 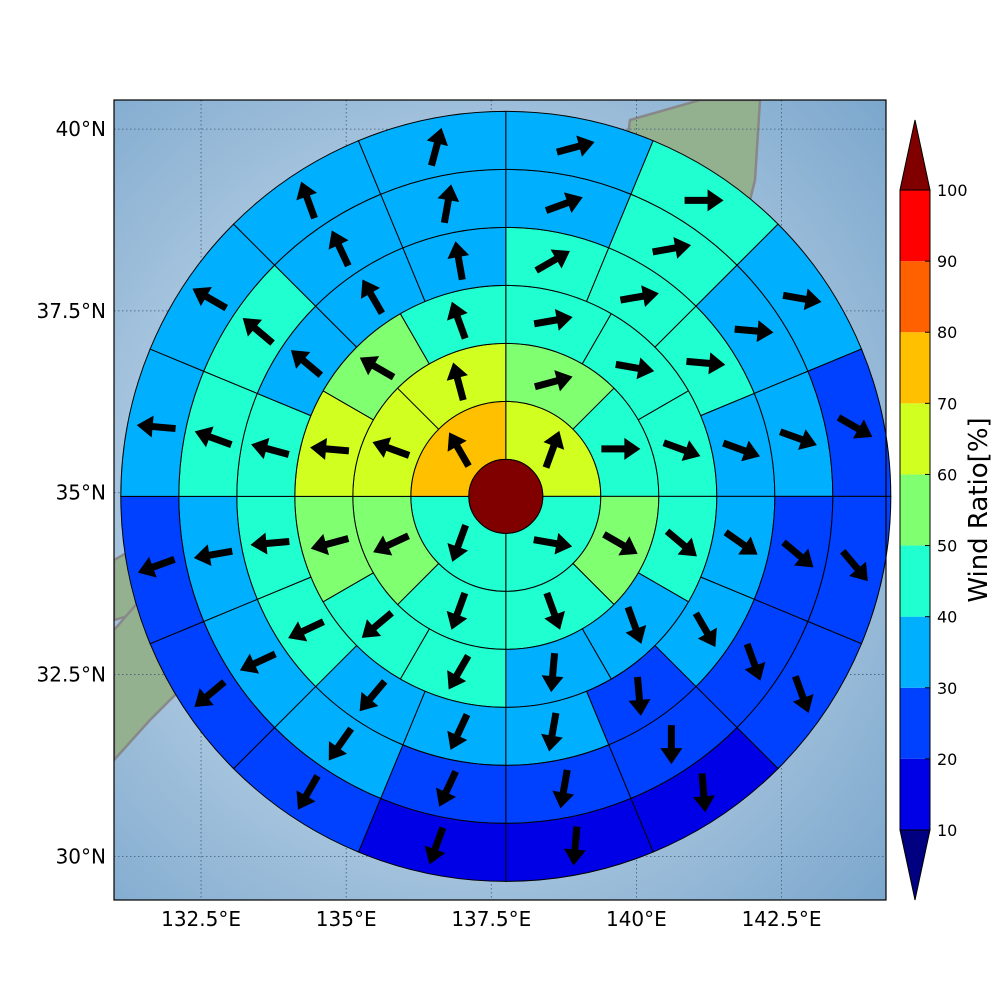 I want to click on core-center-cell, so click(x=506, y=496).